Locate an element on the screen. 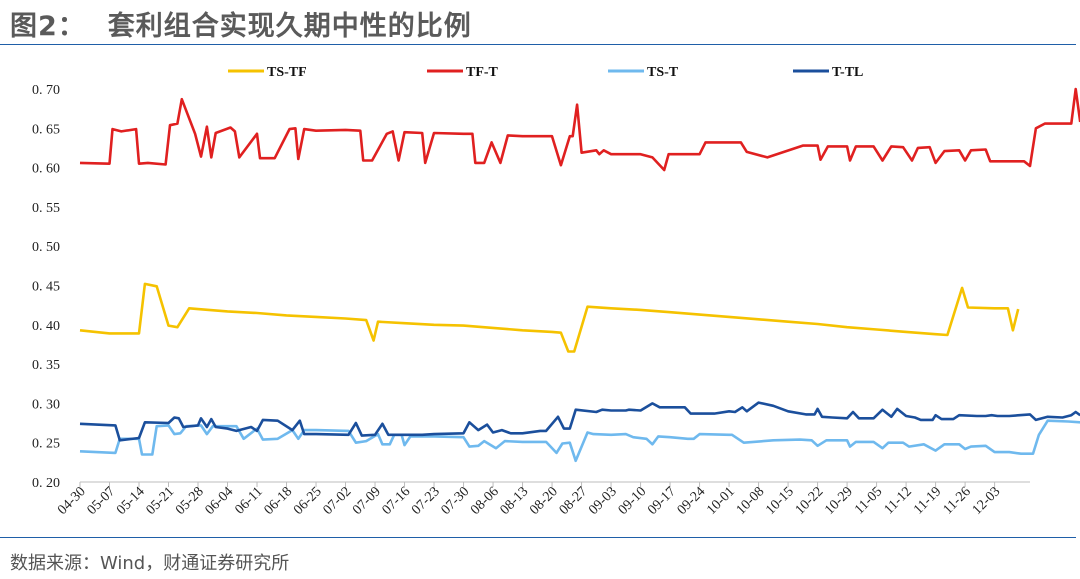 The height and width of the screenshot is (579, 1080). y-tick-label: 0. 40 is located at coordinates (46, 326).